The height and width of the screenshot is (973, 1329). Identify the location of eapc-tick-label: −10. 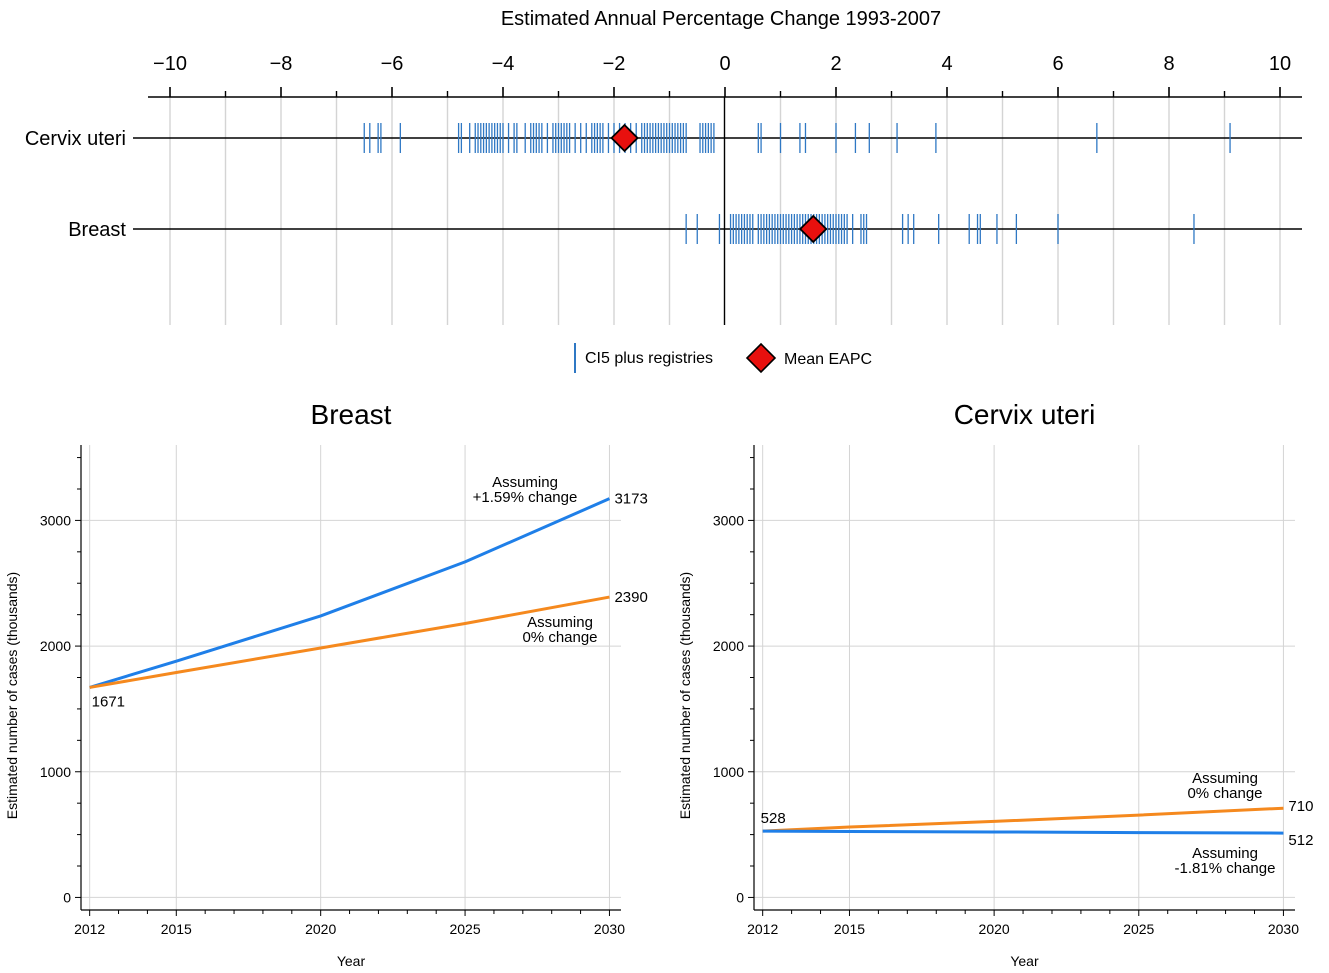
(170, 64).